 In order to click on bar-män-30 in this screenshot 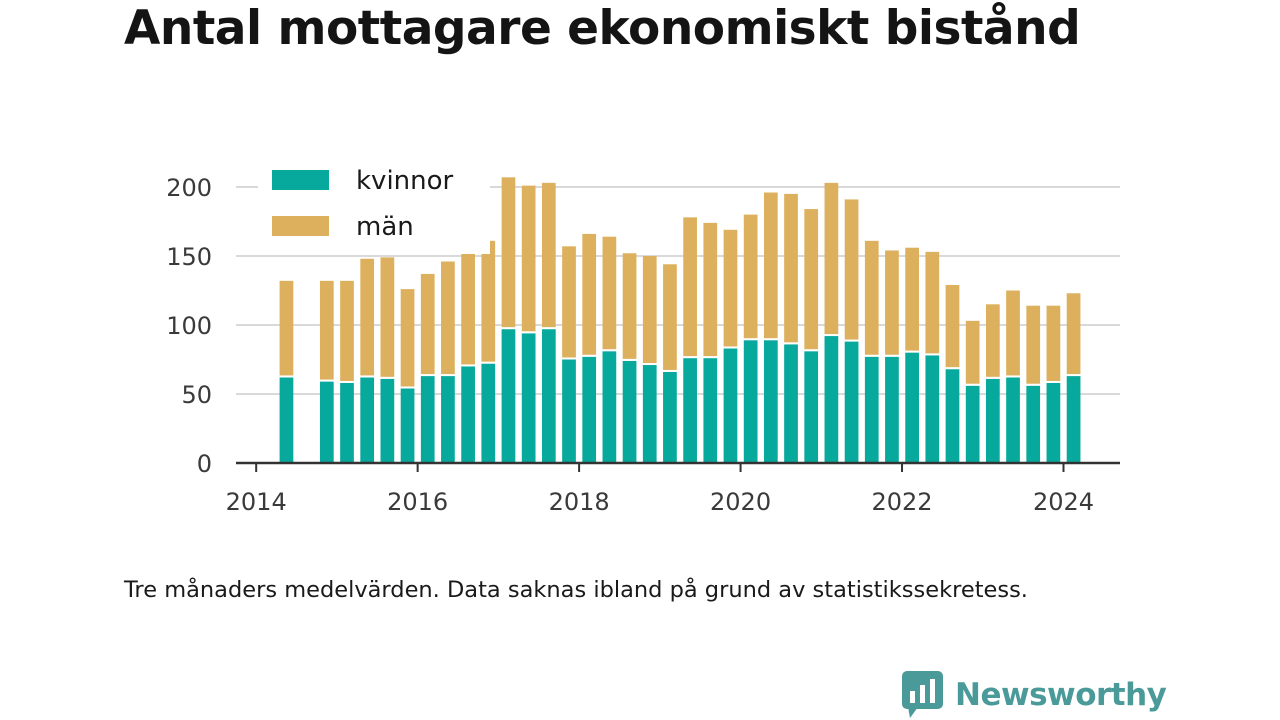, I will do `click(912, 299)`.